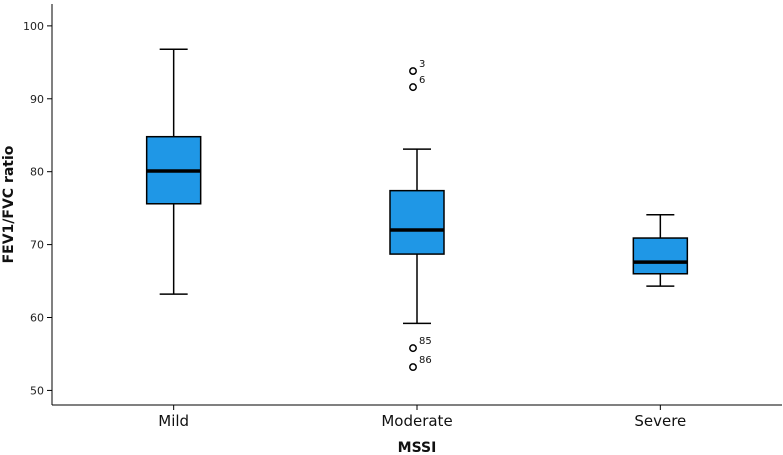  What do you see at coordinates (173, 171) in the screenshot?
I see `box-group-mild` at bounding box center [173, 171].